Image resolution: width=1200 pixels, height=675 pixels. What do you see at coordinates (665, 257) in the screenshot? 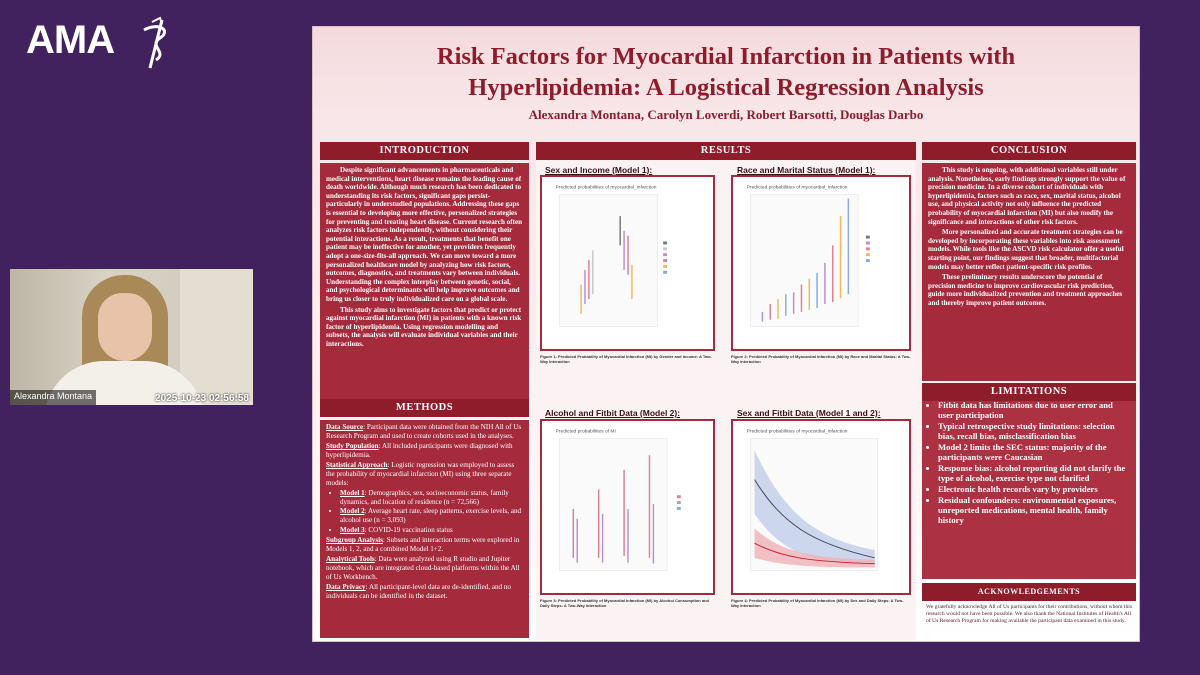
I see `plot1-legend` at bounding box center [665, 257].